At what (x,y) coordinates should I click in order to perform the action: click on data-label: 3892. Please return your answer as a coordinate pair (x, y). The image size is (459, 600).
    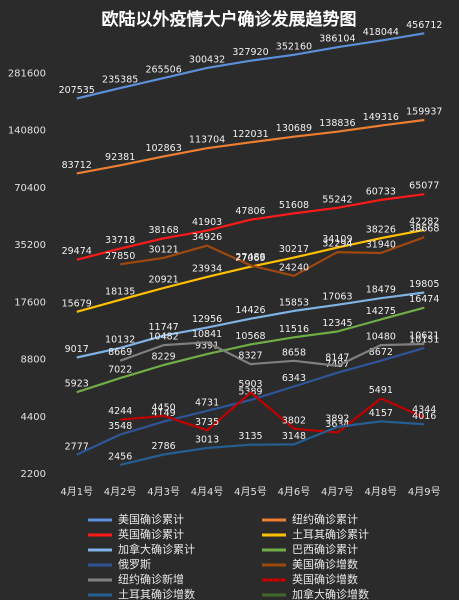
    Looking at the image, I should click on (337, 418).